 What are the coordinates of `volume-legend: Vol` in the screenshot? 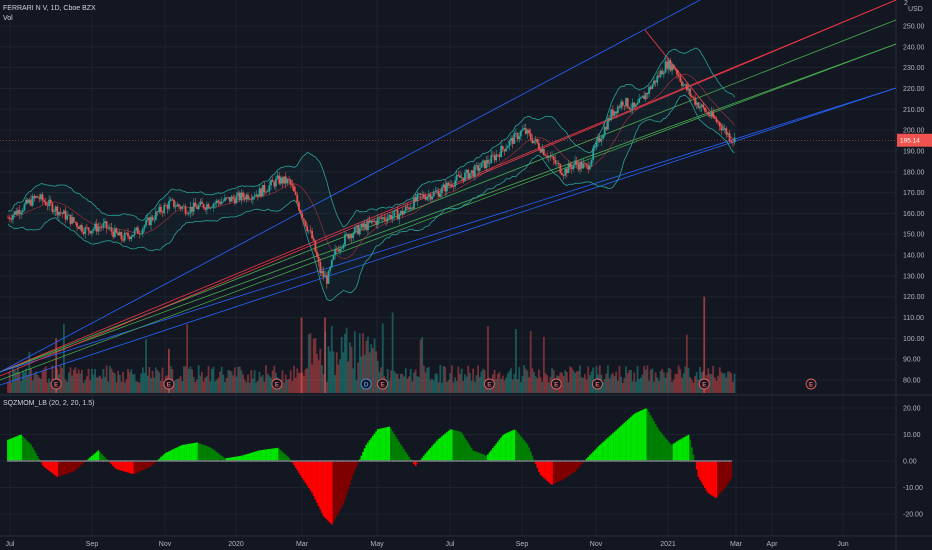 It's located at (8, 18).